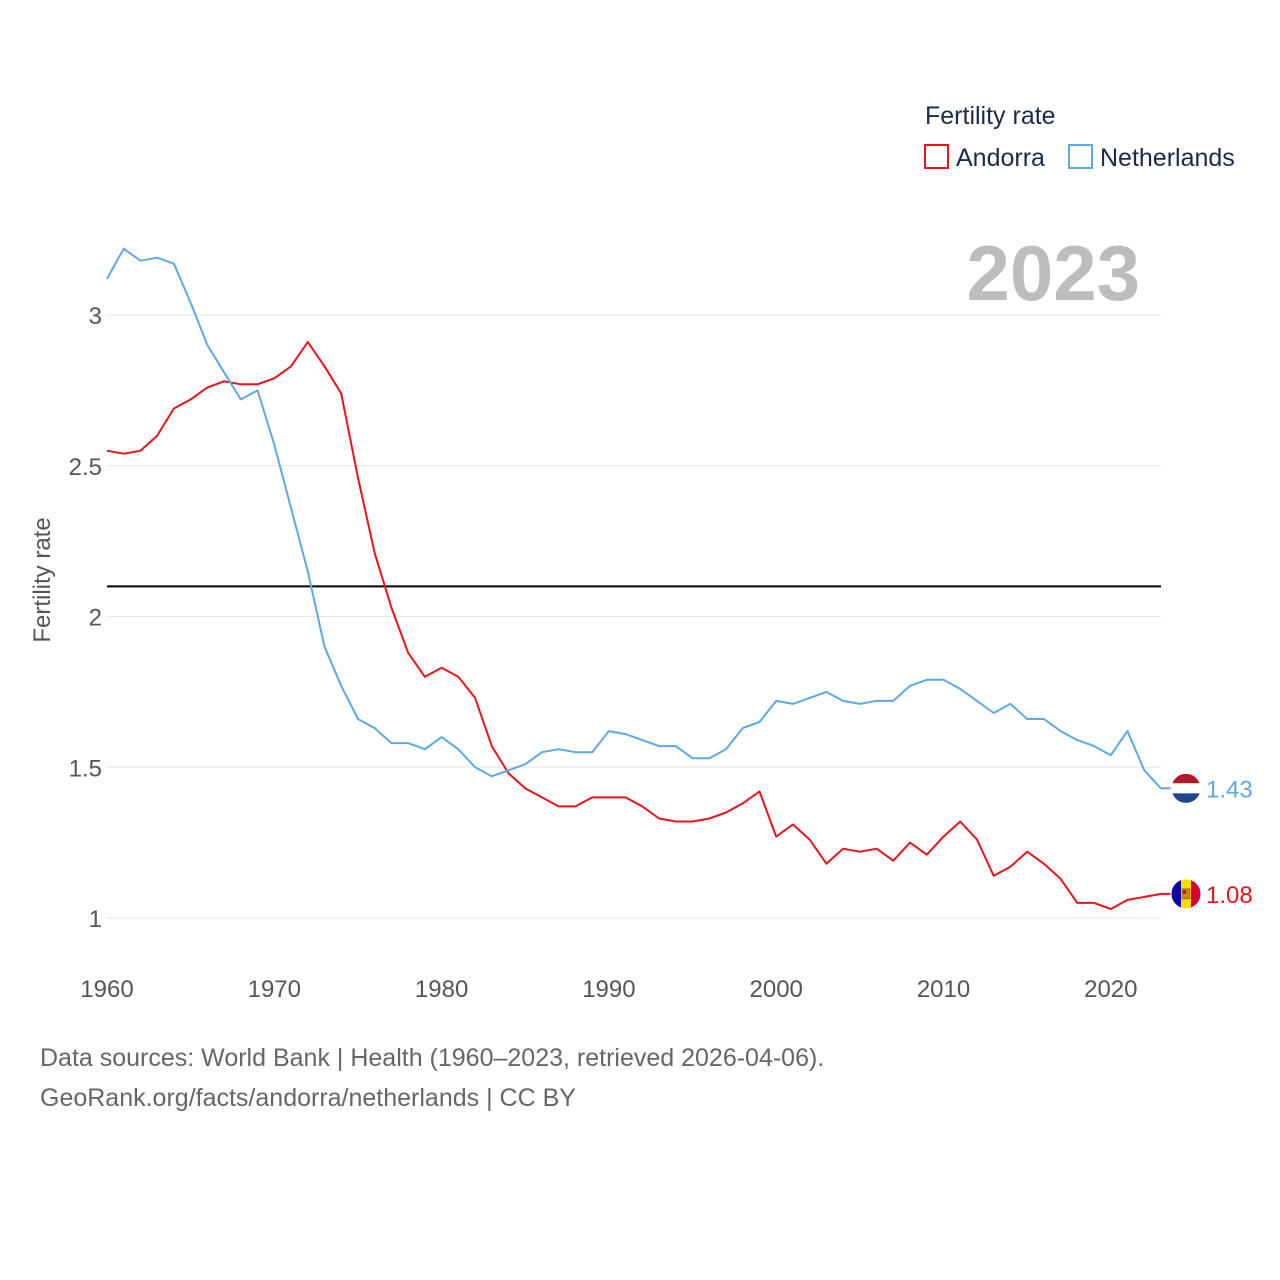 The height and width of the screenshot is (1280, 1280). I want to click on x-tick-label: 1990, so click(608, 989).